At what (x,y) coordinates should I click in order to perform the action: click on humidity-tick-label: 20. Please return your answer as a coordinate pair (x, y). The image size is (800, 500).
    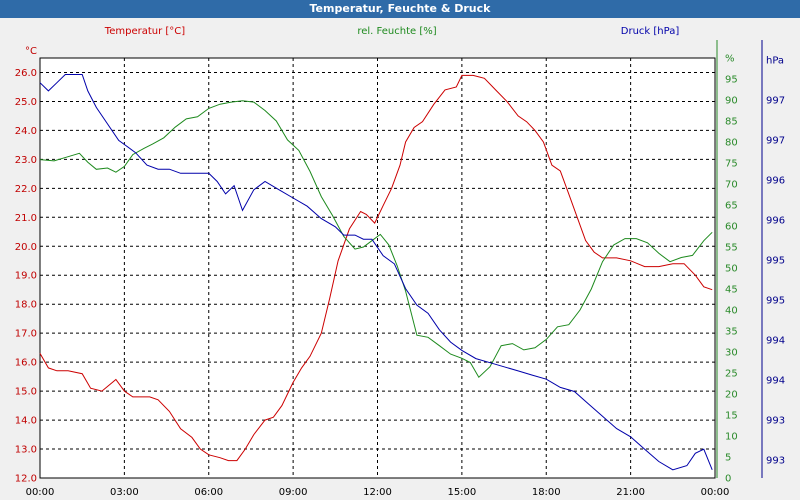
    Looking at the image, I should click on (731, 395).